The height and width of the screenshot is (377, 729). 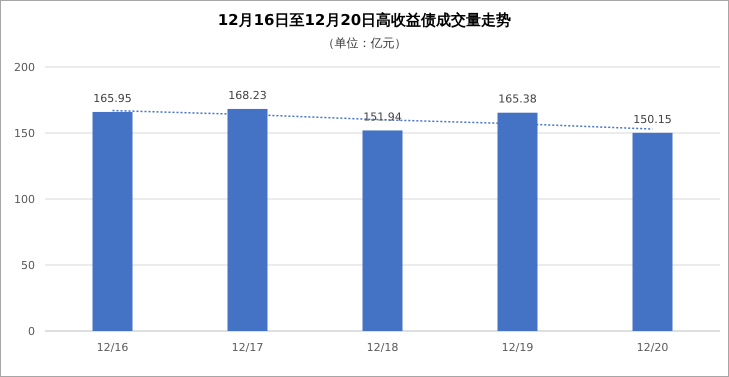 I want to click on x-tick-label: 12/18, so click(x=382, y=347).